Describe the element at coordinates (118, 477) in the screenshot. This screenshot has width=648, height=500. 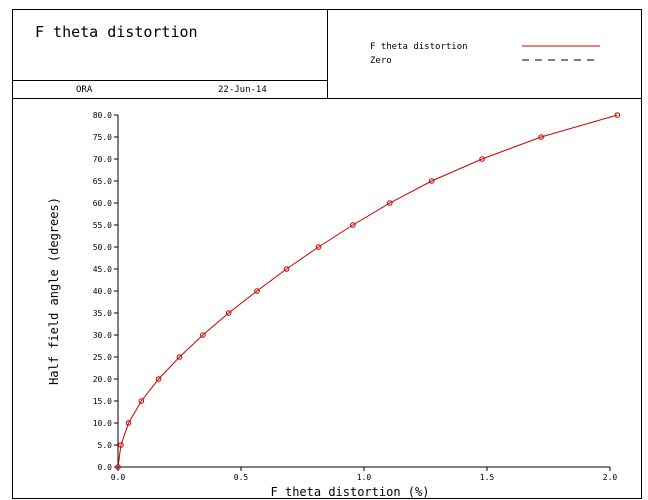
I see `x-tick-label-0: 0.0` at that location.